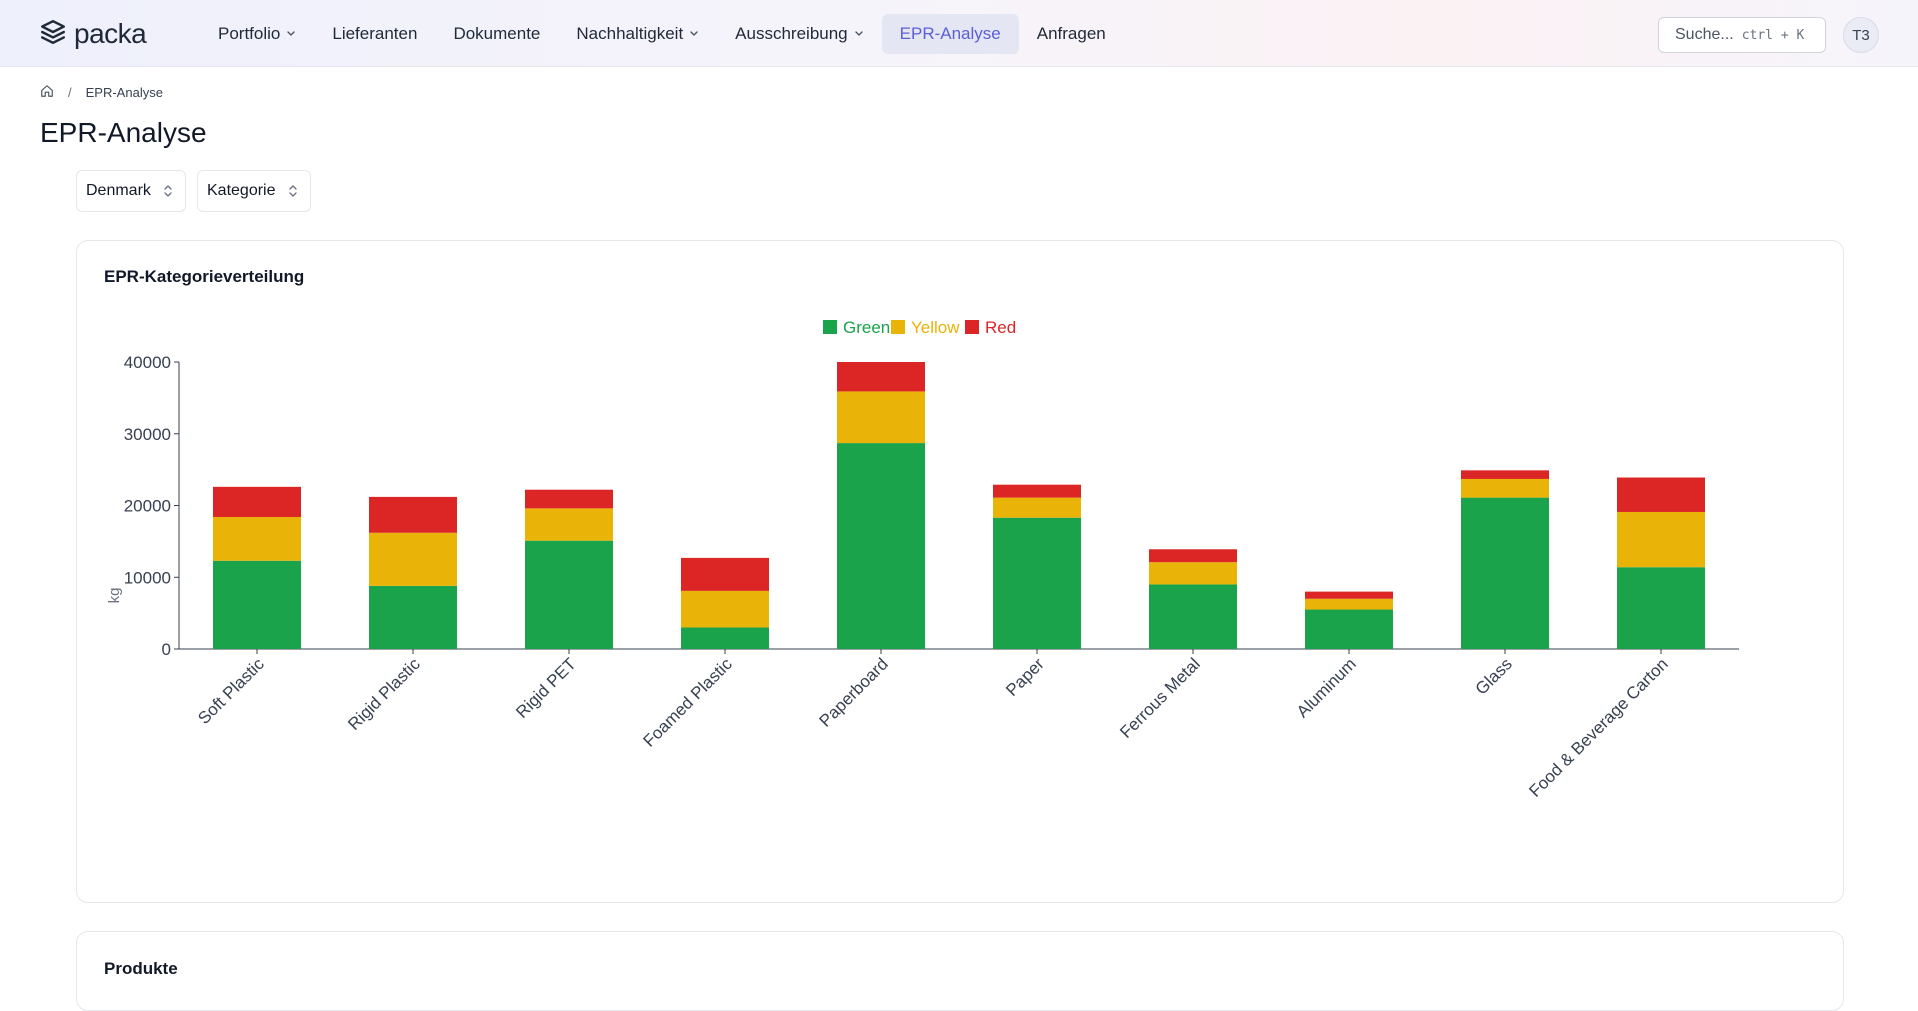  I want to click on x-tick-label: Ferrous Metal, so click(1160, 698).